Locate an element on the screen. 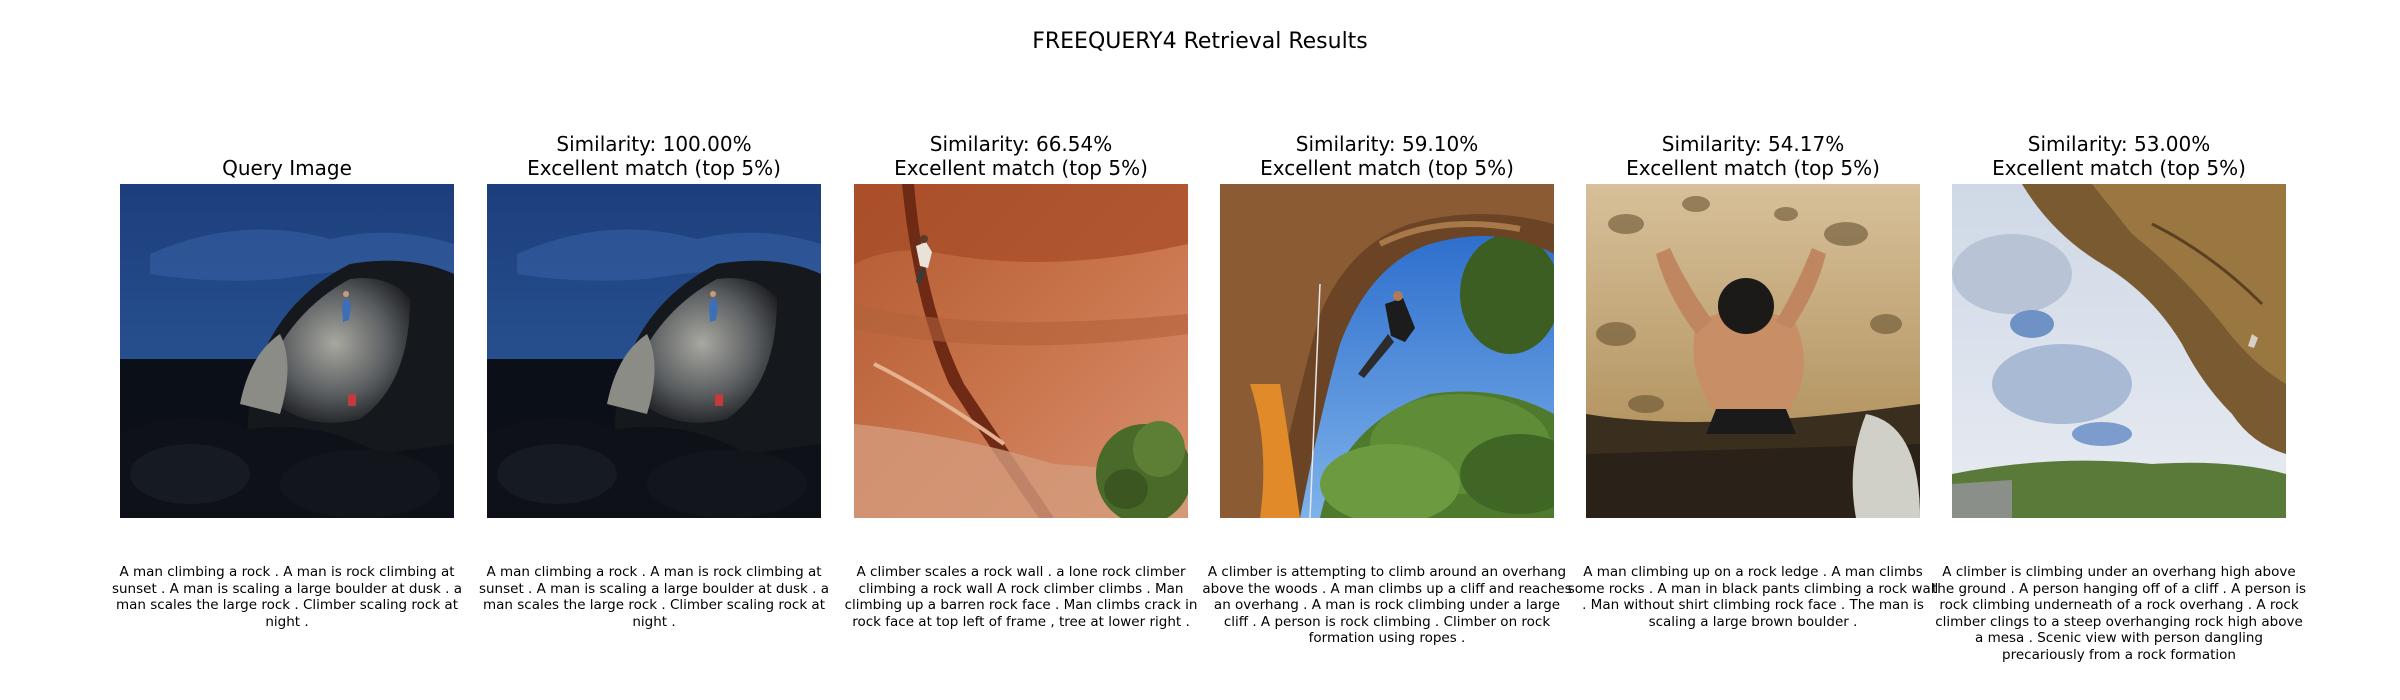  similarity-score: Similarity: 66.54% is located at coordinates (1021, 144).